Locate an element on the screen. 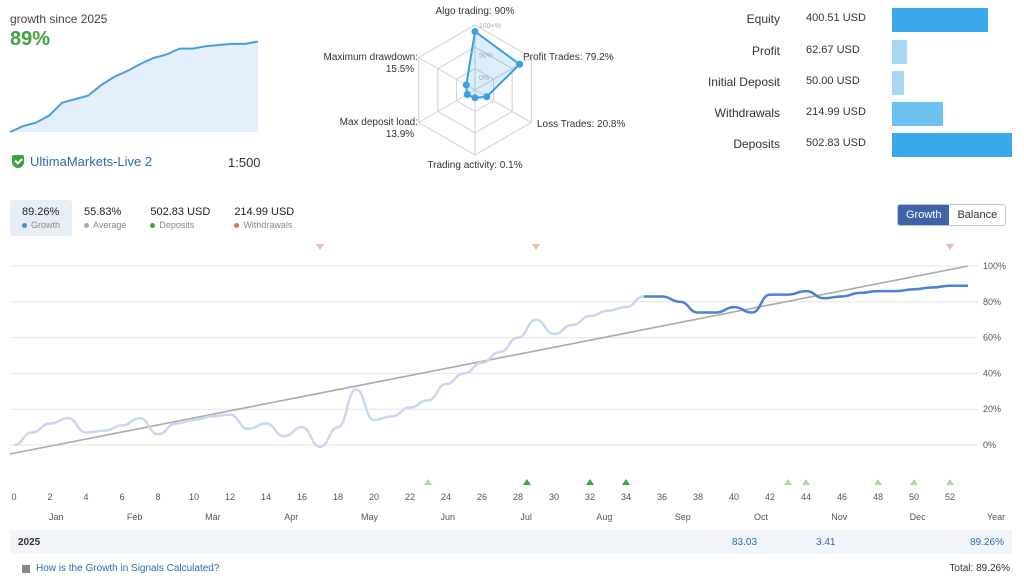 This screenshot has height=584, width=1024. x-tick-label: 44 is located at coordinates (806, 497).